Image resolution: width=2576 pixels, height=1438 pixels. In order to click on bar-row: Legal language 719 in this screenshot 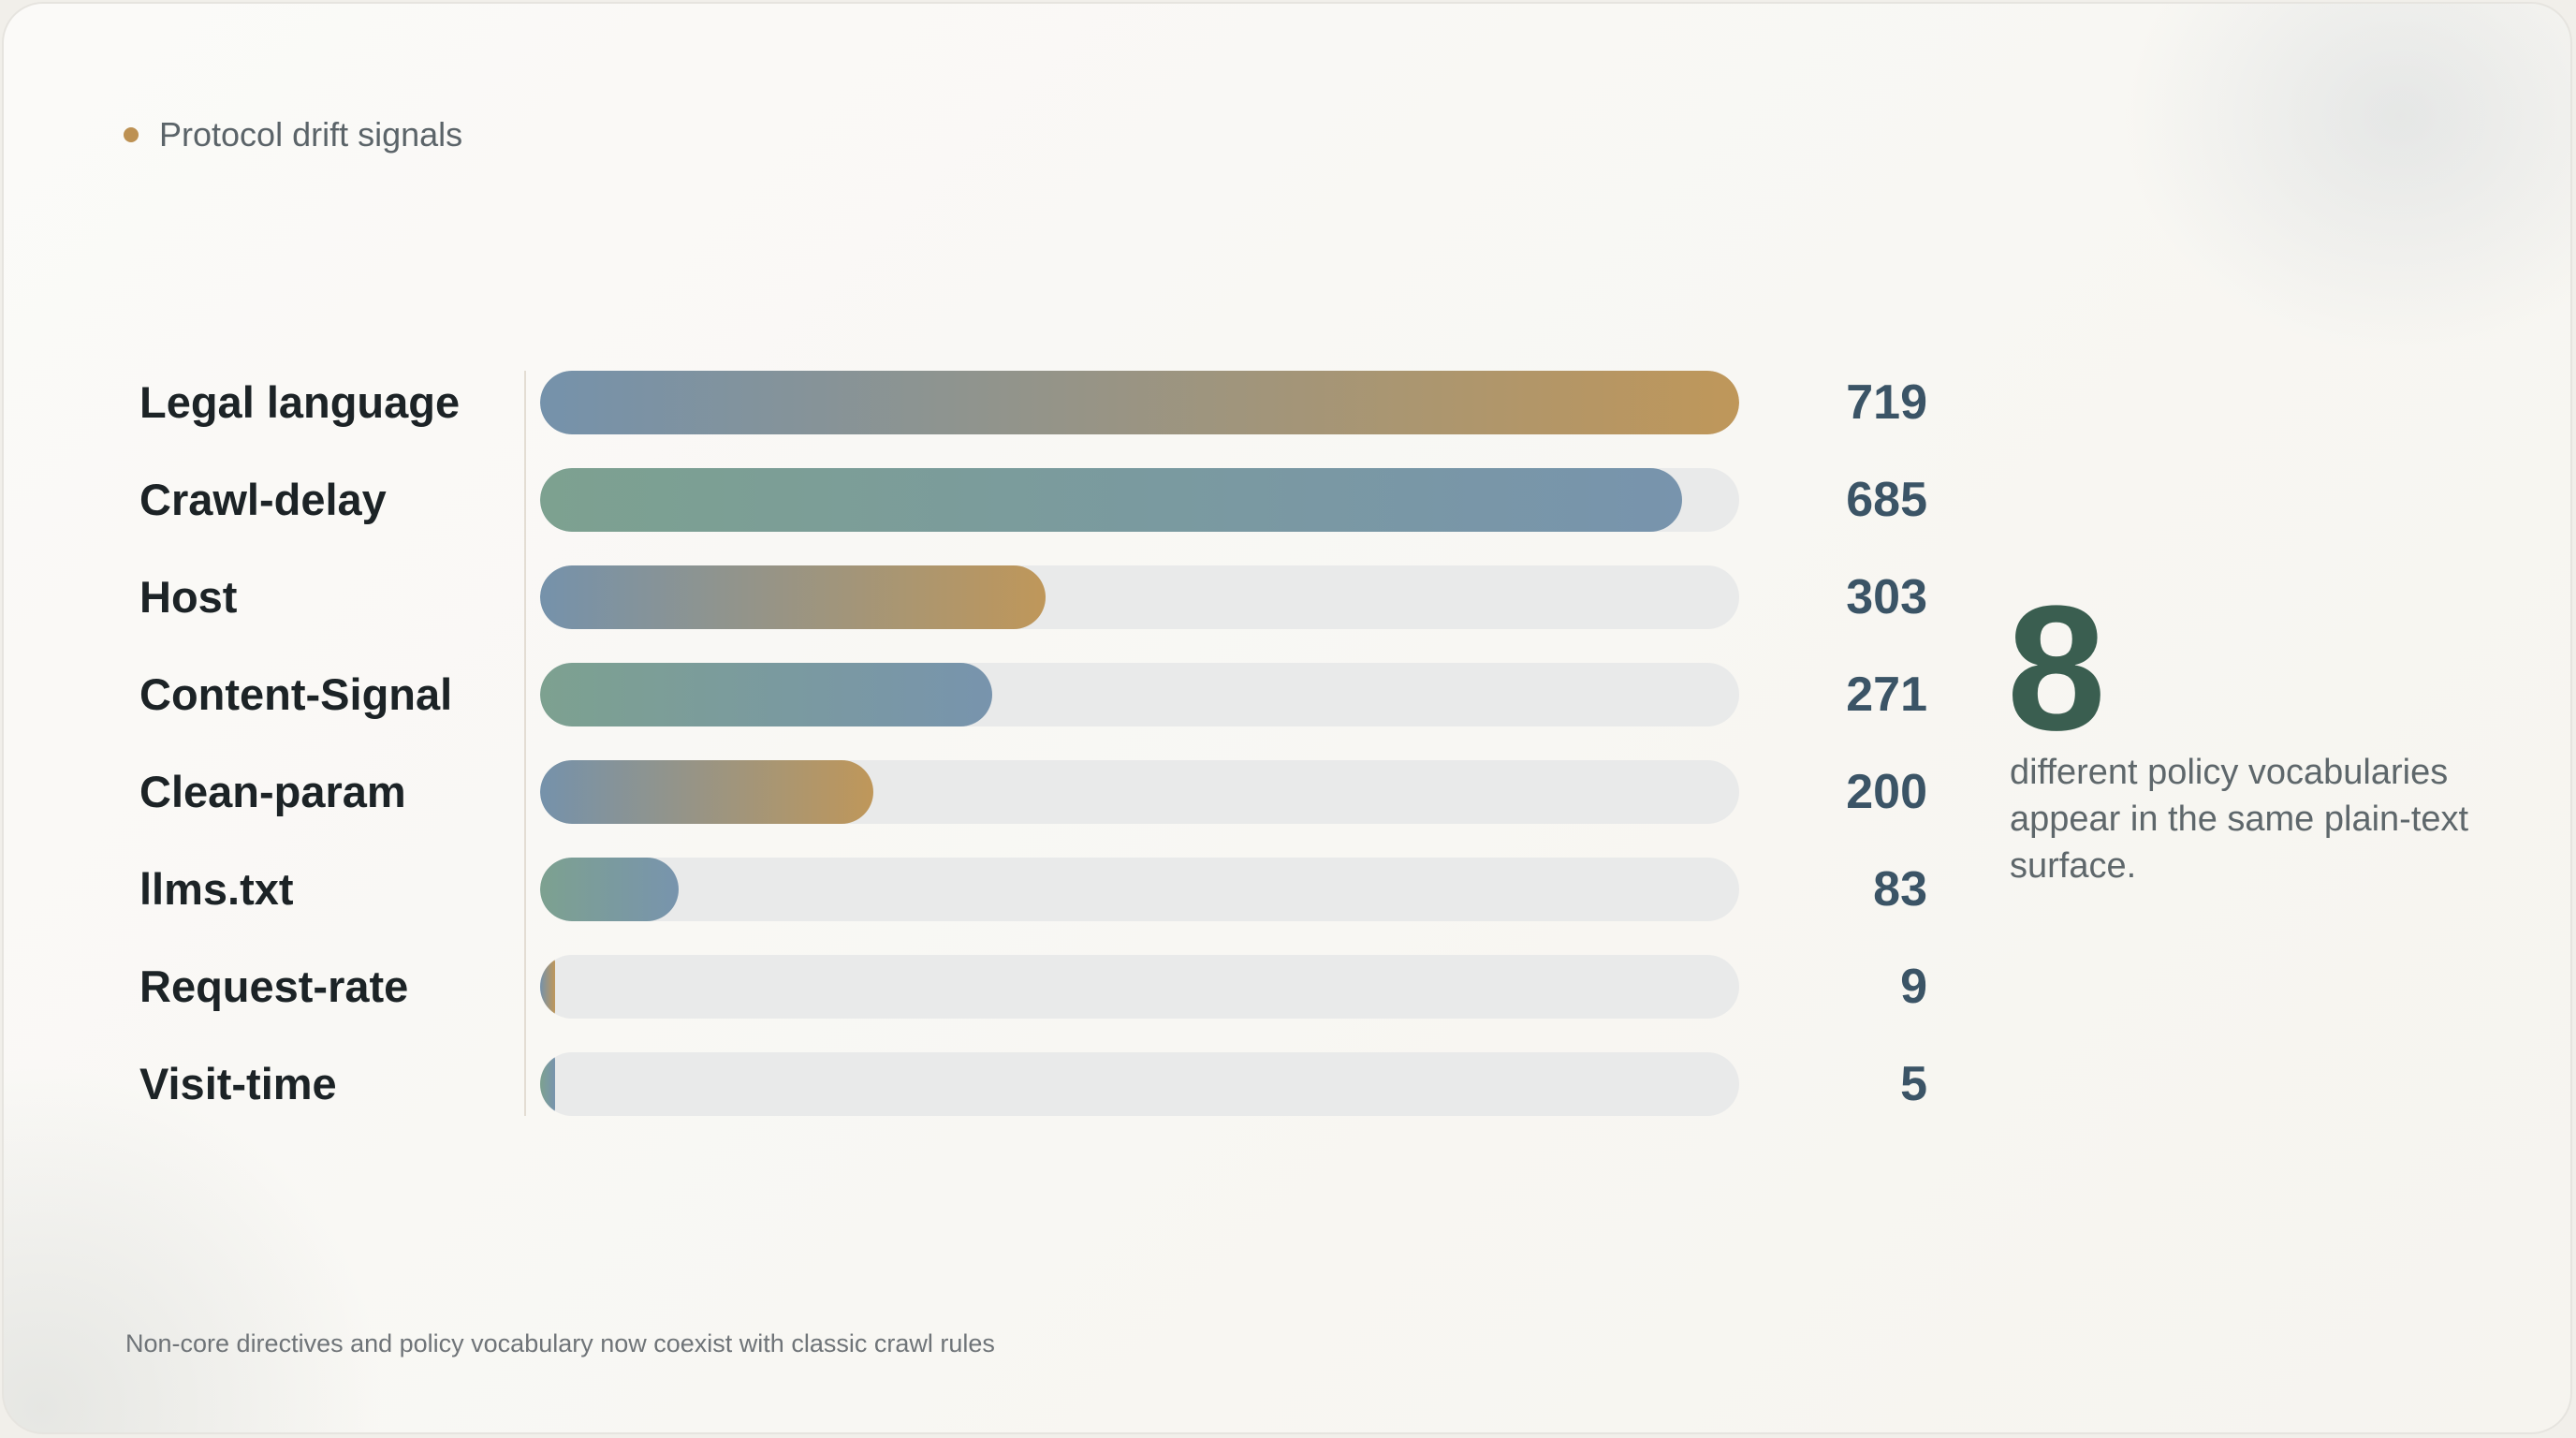, I will do `click(986, 402)`.